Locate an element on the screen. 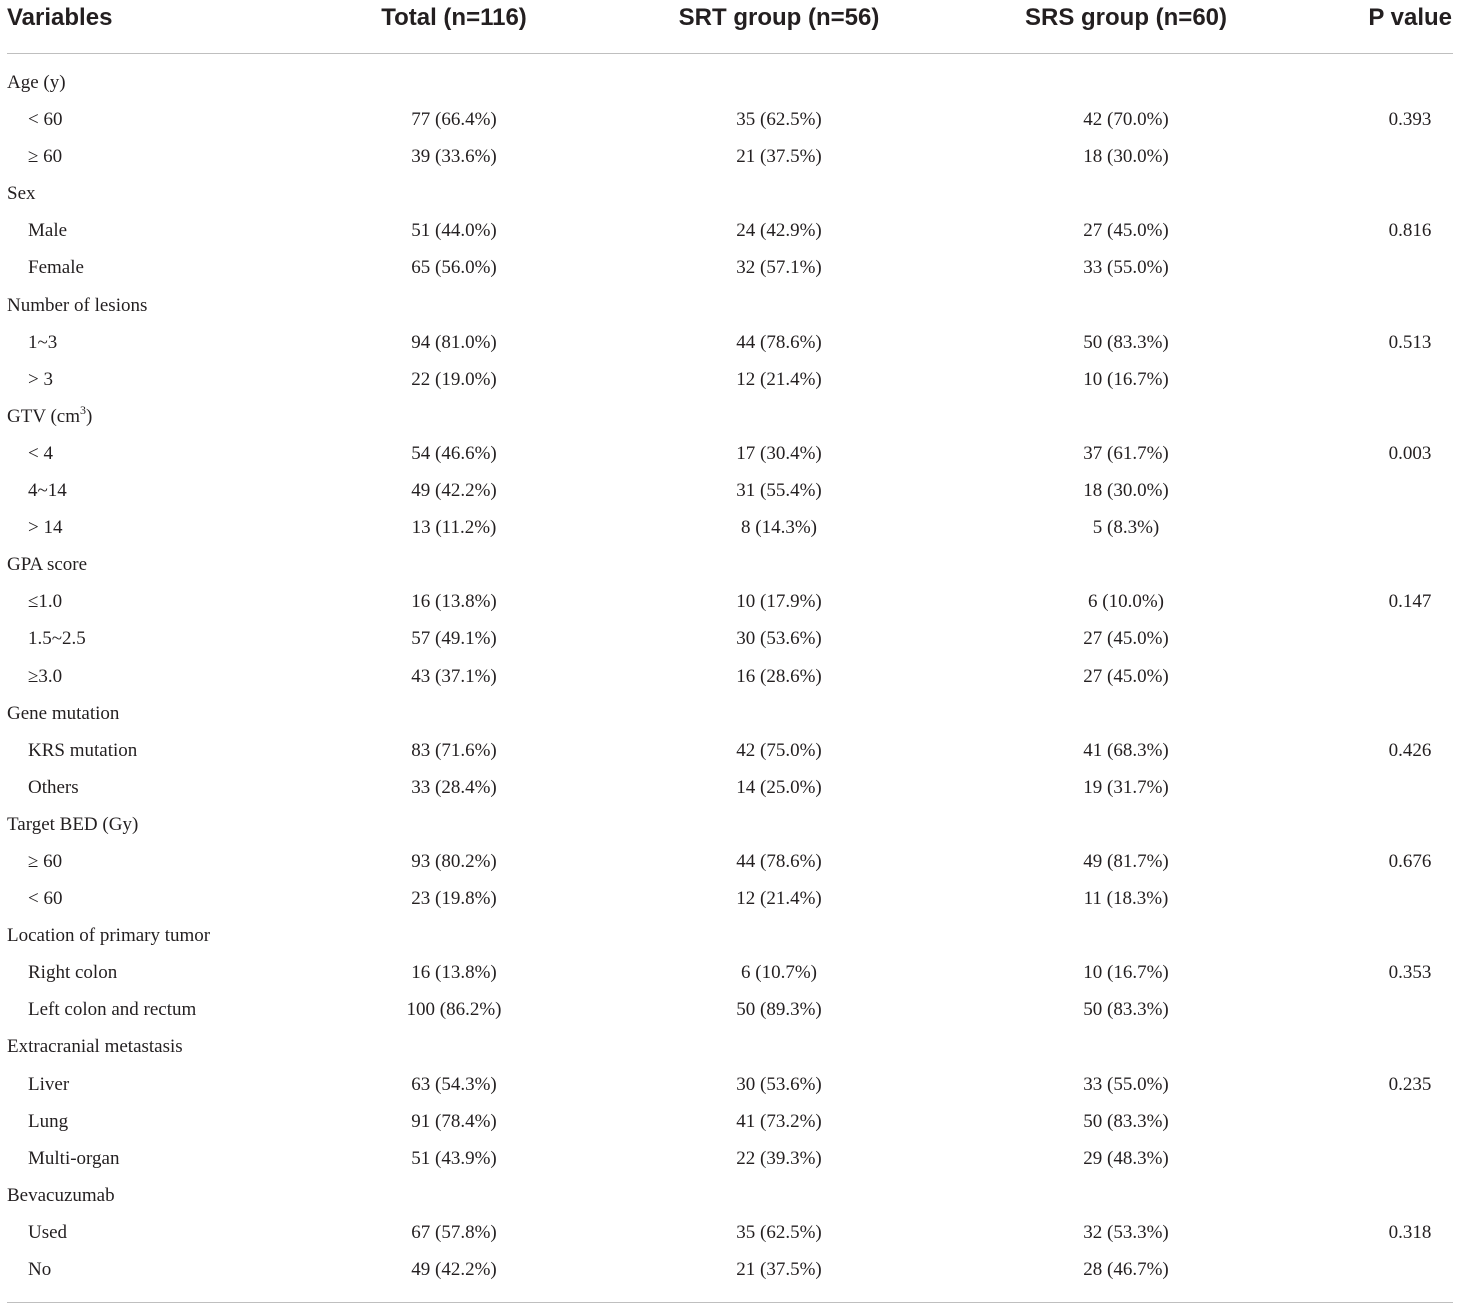  table-row: > 14 13 (11.2%) 8 (14.3%) 5 (8.3%) is located at coordinates (730, 529).